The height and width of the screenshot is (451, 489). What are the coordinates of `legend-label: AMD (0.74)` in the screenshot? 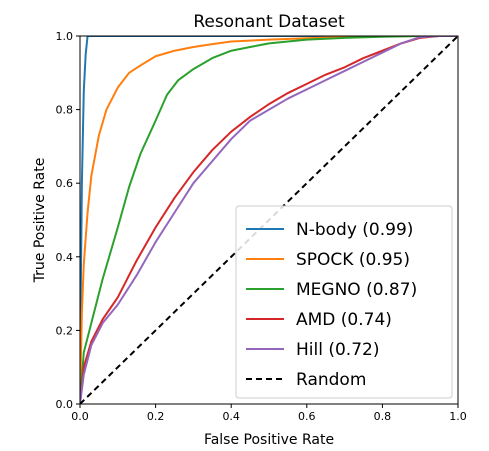 It's located at (344, 320).